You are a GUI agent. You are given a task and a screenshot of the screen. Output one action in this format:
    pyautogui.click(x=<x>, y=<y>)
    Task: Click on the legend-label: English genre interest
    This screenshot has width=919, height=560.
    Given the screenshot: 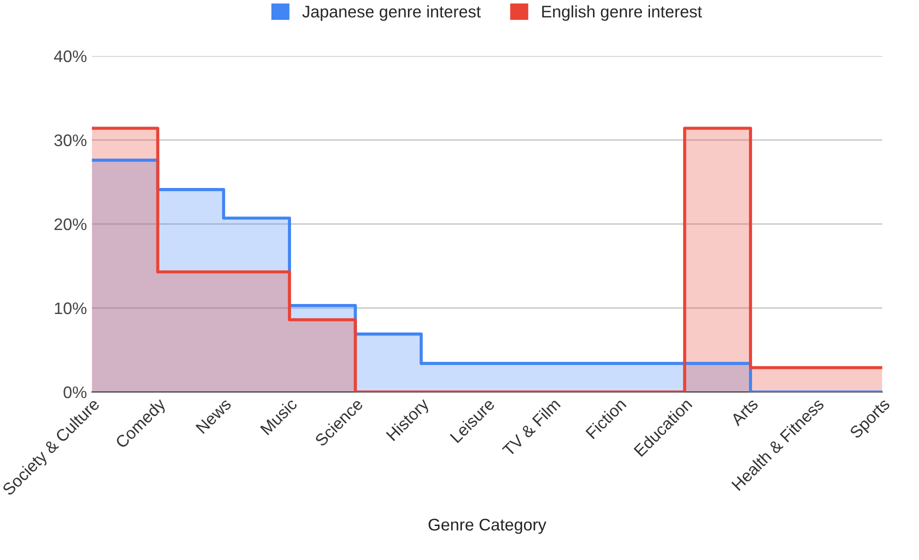 What is the action you would take?
    pyautogui.click(x=622, y=13)
    